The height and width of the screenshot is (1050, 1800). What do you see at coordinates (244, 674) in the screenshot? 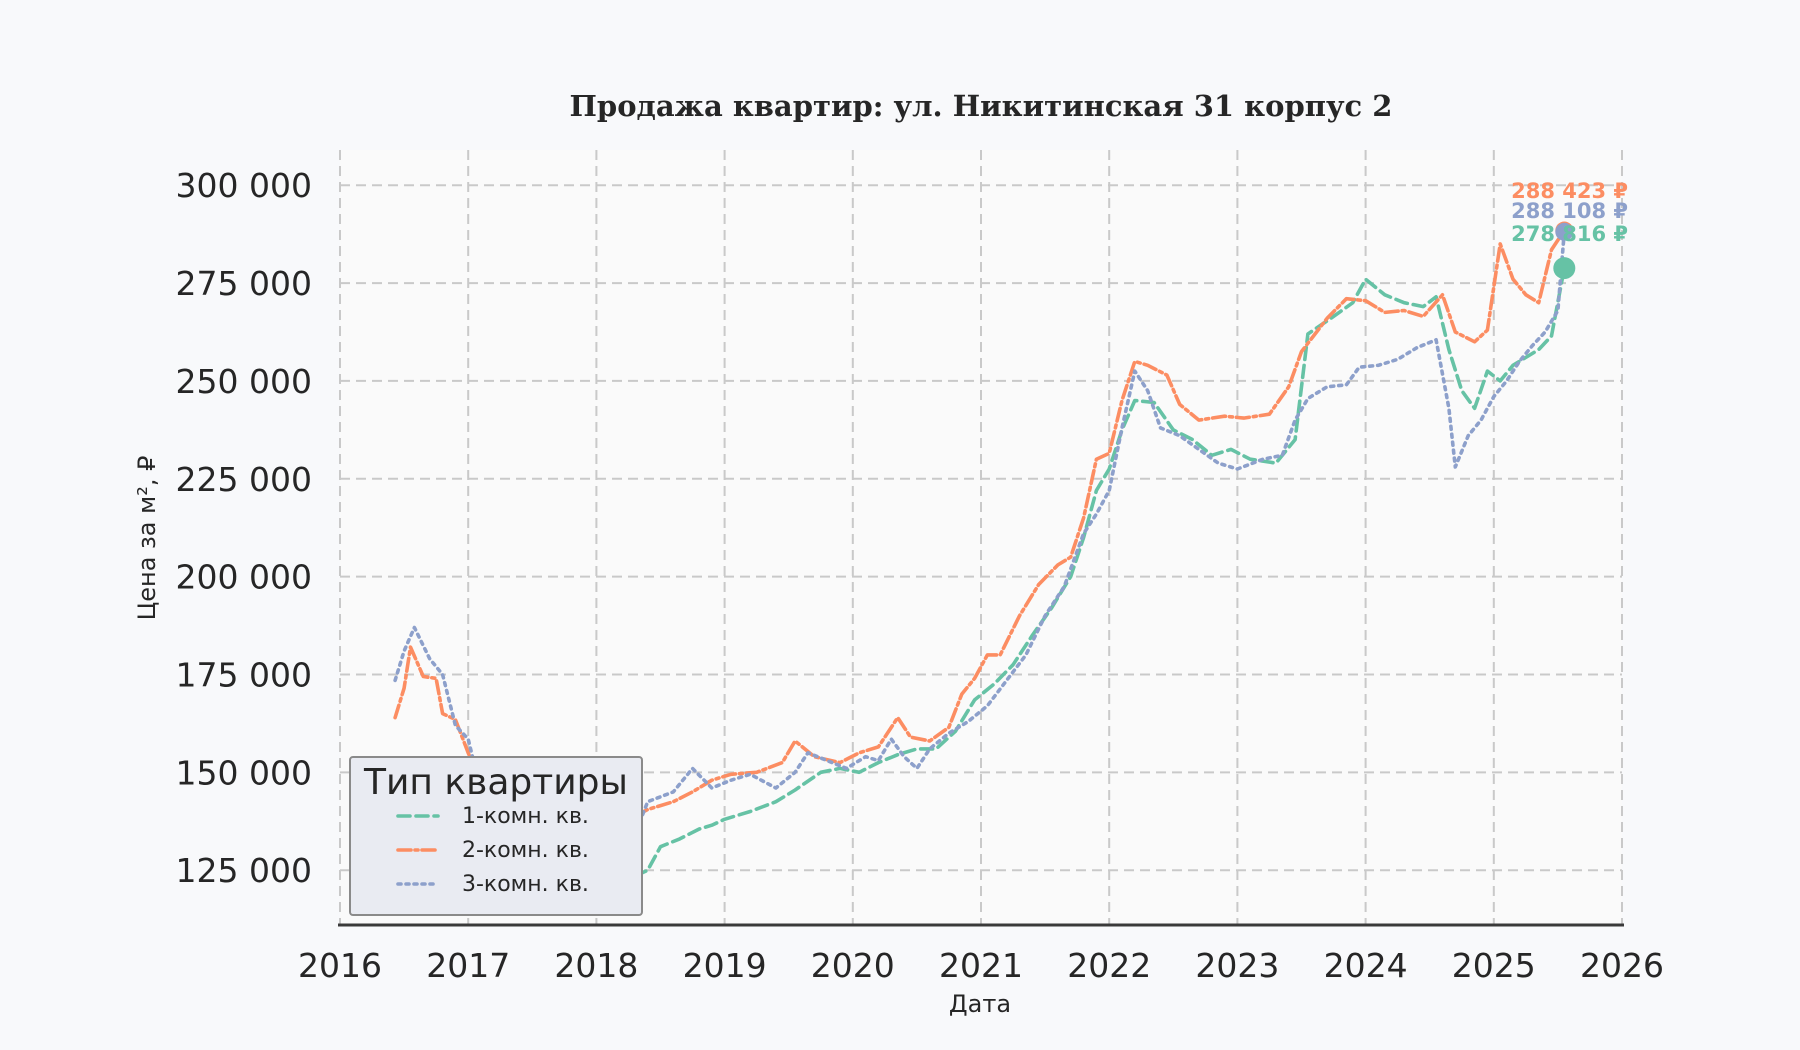
I see `y-tick-label: 175 000` at bounding box center [244, 674].